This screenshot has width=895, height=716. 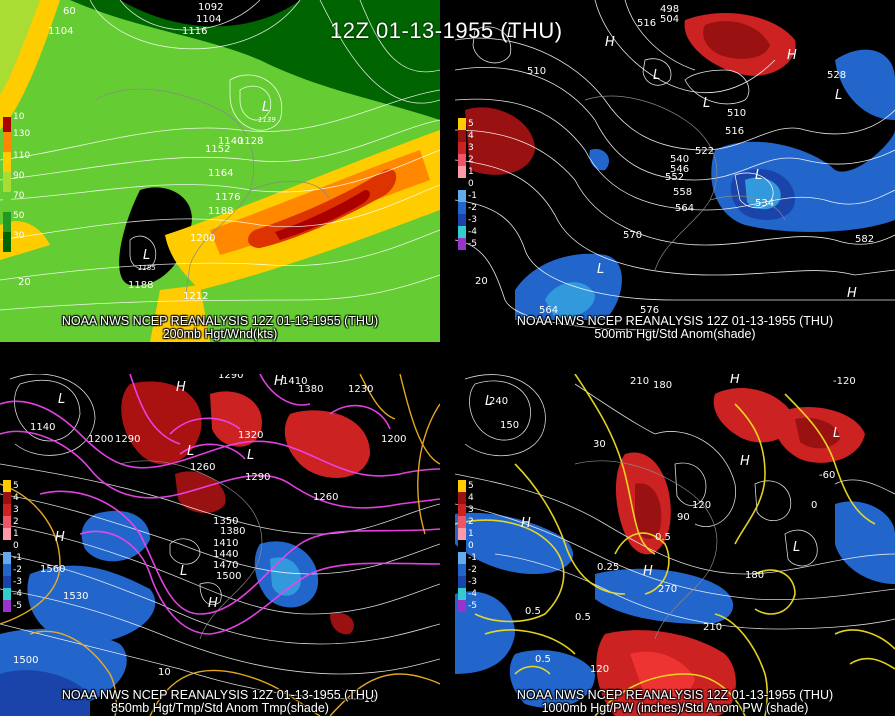 I want to click on contour-label: 534, so click(x=765, y=203).